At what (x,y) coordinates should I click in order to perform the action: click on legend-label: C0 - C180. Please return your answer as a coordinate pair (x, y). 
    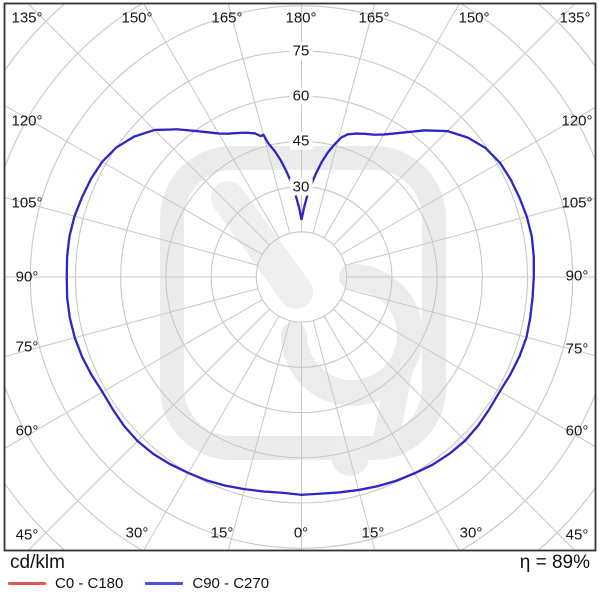
    Looking at the image, I should click on (89, 583).